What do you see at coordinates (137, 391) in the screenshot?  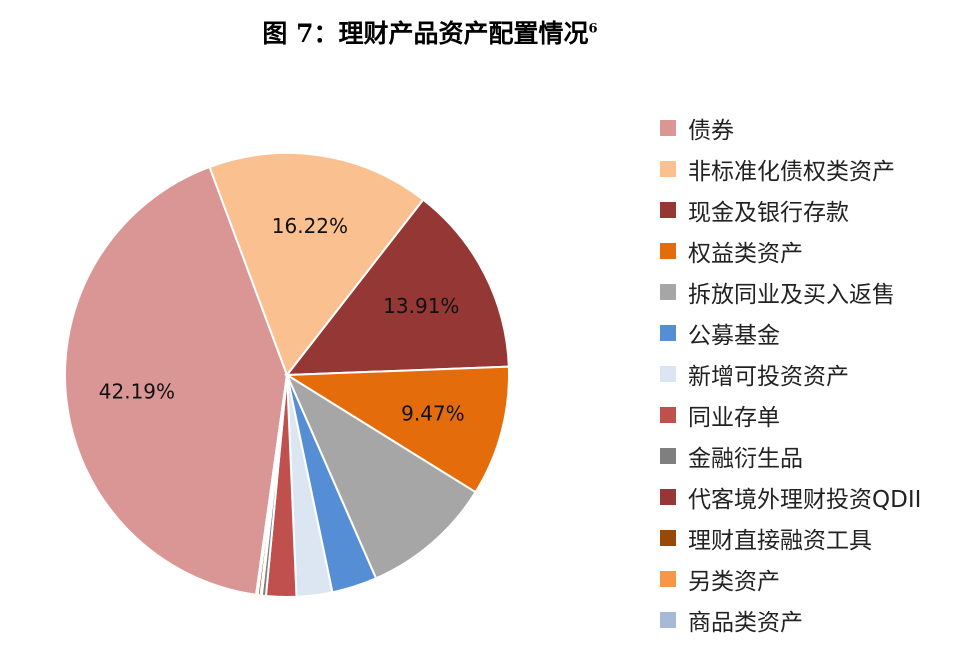 I see `pie-slice-label-0: 42.19%` at bounding box center [137, 391].